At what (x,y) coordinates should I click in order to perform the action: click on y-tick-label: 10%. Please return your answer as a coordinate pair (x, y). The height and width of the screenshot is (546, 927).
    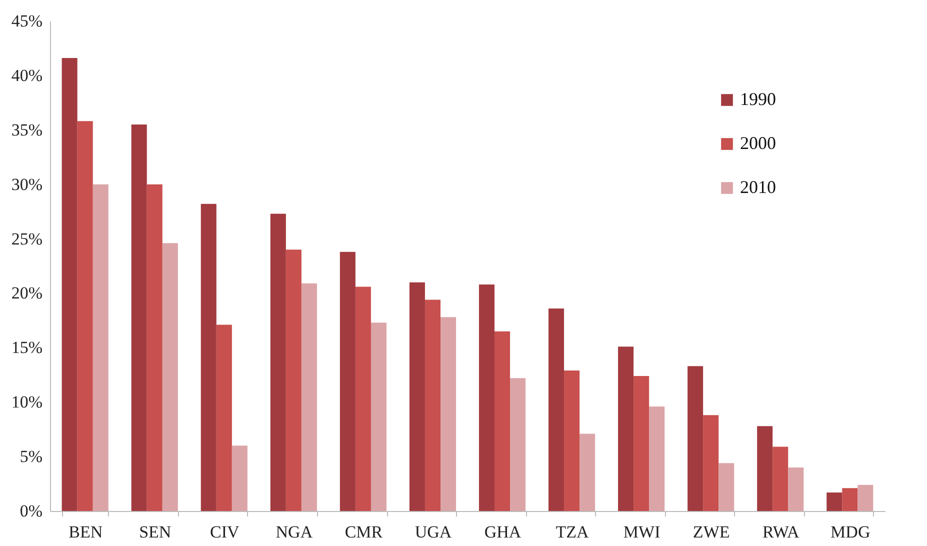
    Looking at the image, I should click on (26, 402).